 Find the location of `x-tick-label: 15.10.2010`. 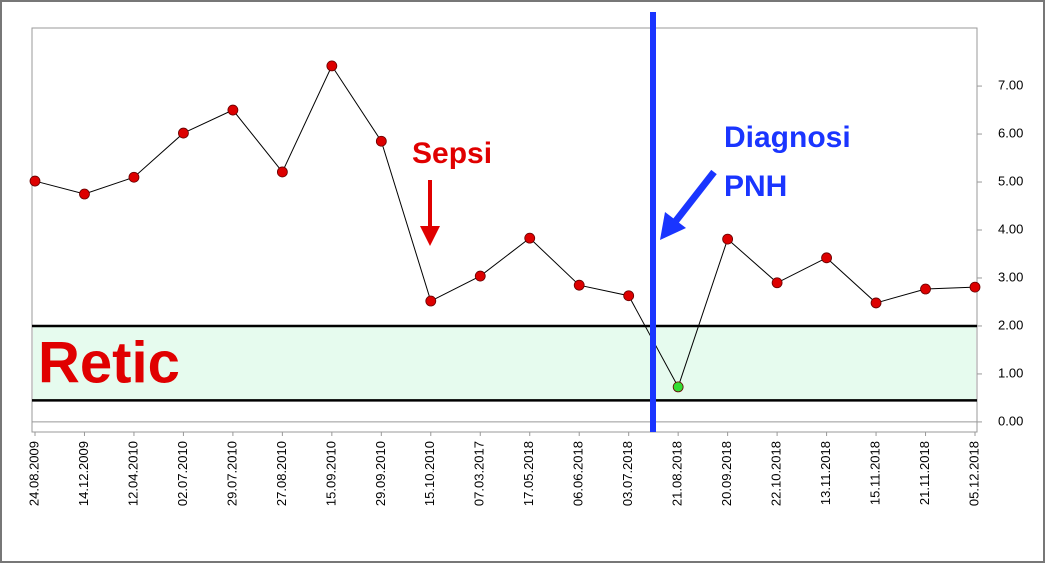

x-tick-label: 15.10.2010 is located at coordinates (429, 473).